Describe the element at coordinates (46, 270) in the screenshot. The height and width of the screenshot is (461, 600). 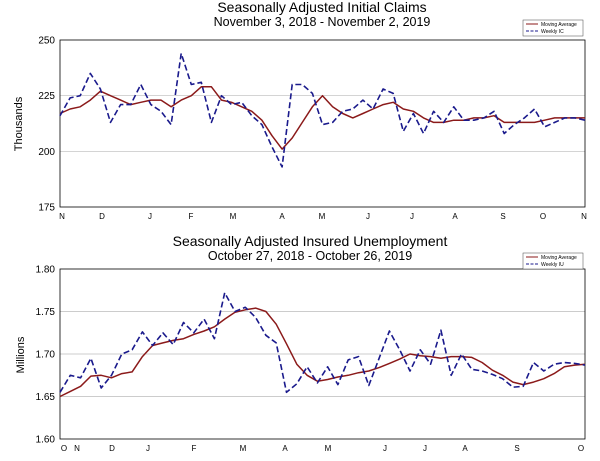
I see `y-tick-label: 1.80` at that location.